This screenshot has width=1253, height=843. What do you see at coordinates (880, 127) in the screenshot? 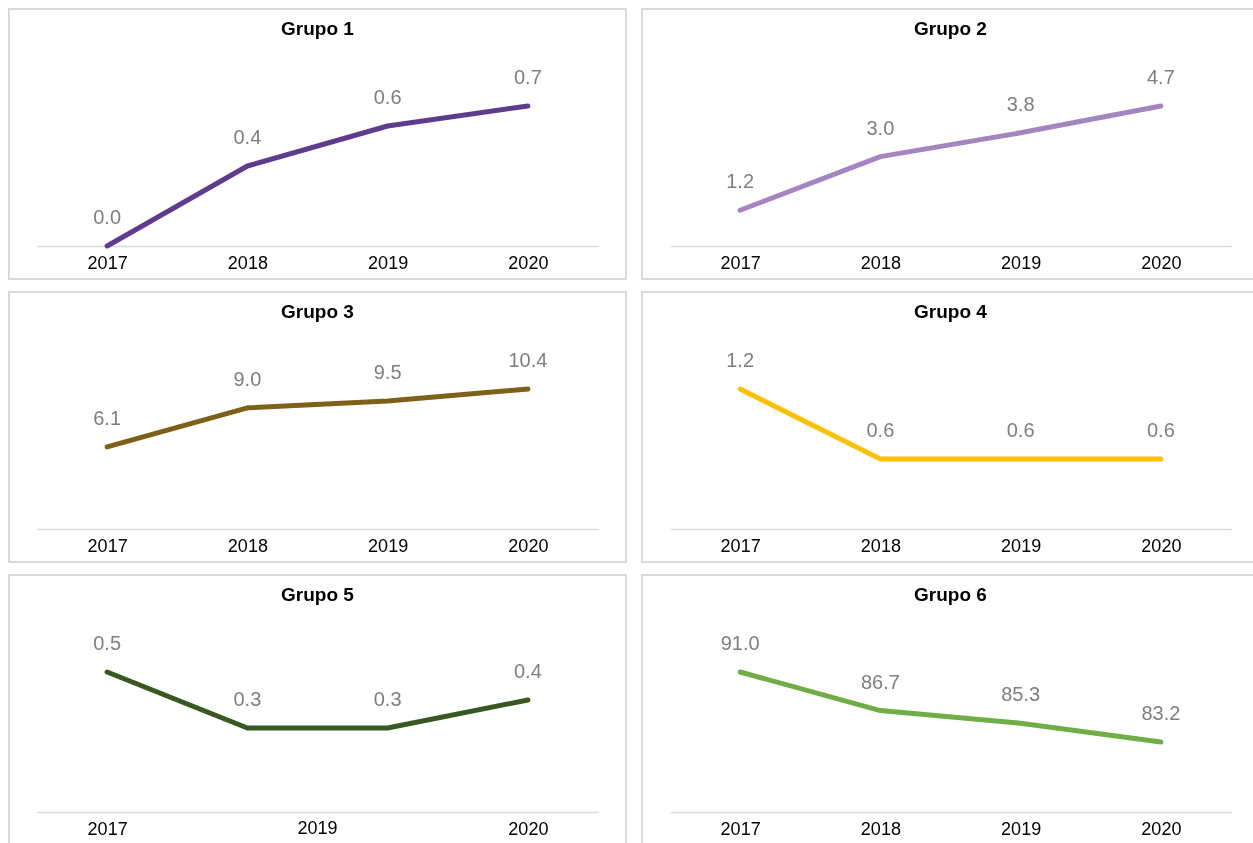
I see `data-label: 3.0` at bounding box center [880, 127].